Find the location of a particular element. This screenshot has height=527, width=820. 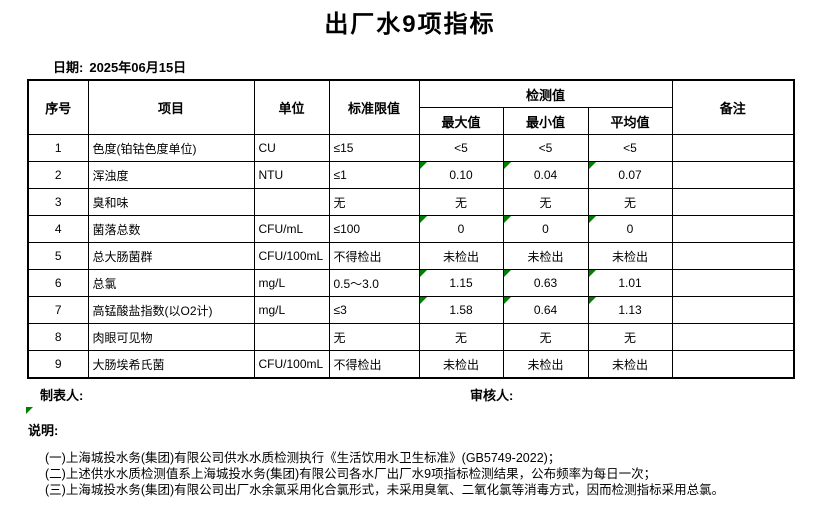

table-row: 1 色度(铂钴色度单位) CU ≤15 <5 <5 <5 is located at coordinates (411, 148).